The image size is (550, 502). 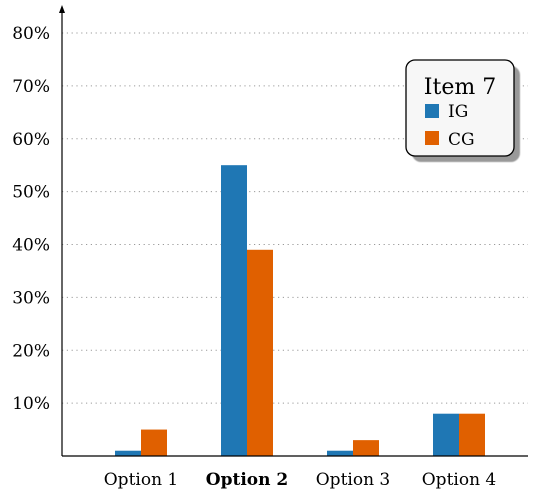 What do you see at coordinates (31, 193) in the screenshot?
I see `y-tick-label: 50%` at bounding box center [31, 193].